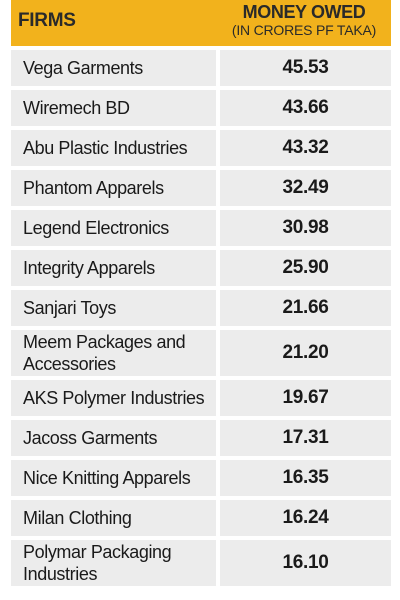  What do you see at coordinates (304, 30) in the screenshot?
I see `money-owed-subtitle: (IN CRORES PF TAKA)` at bounding box center [304, 30].